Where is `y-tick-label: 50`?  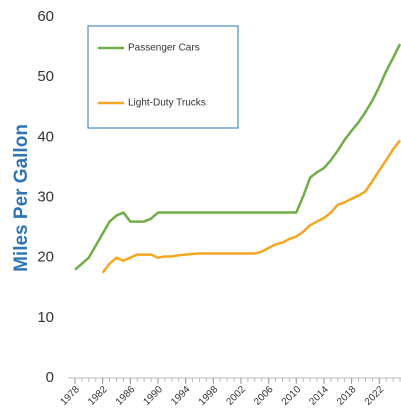 y-tick-label: 50 is located at coordinates (45, 76).